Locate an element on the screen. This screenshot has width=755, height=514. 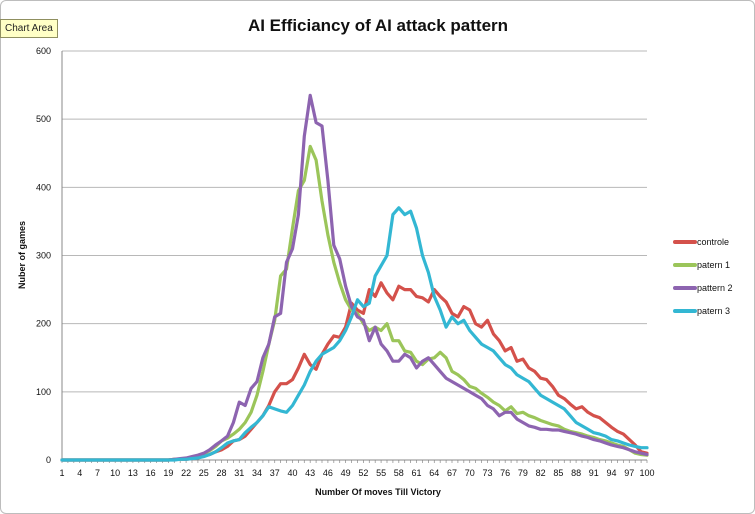
y-tick-label: 400 is located at coordinates (43, 187).